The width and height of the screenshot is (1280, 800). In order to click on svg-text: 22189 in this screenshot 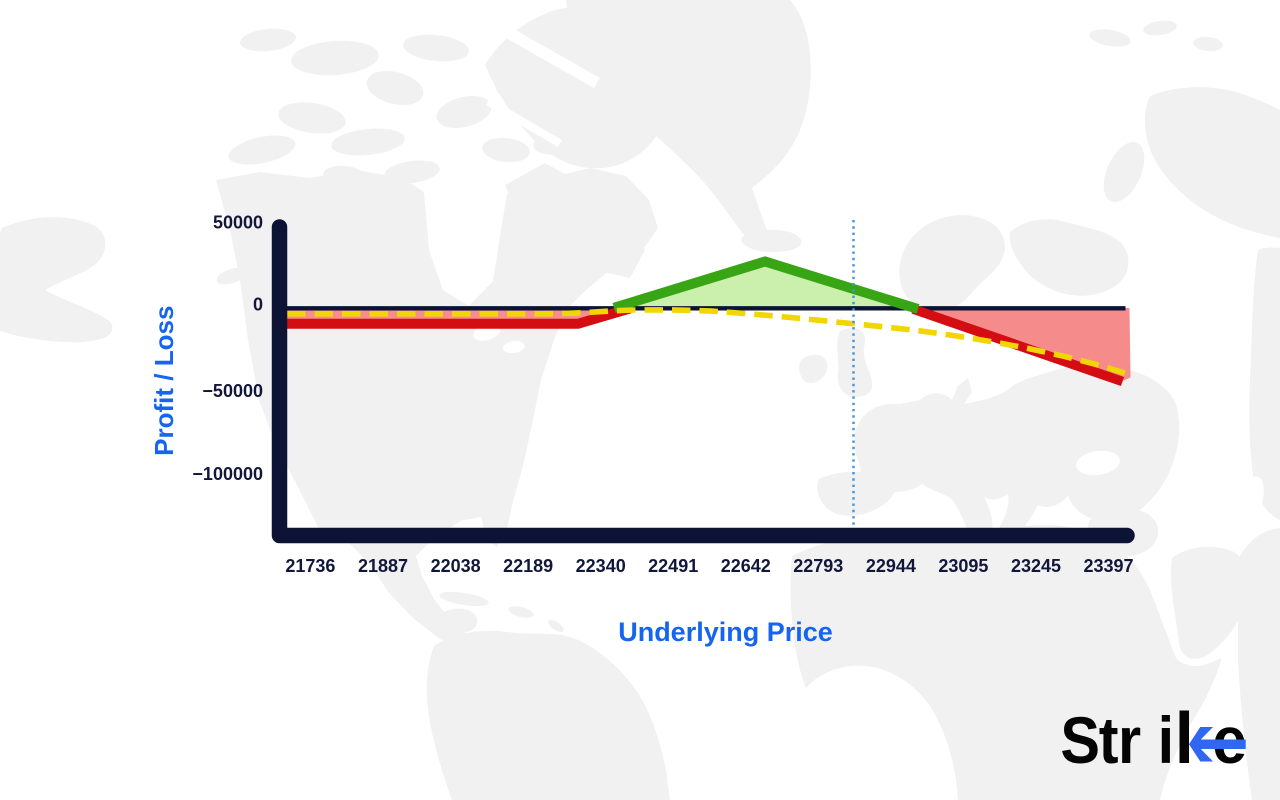, I will do `click(528, 566)`.